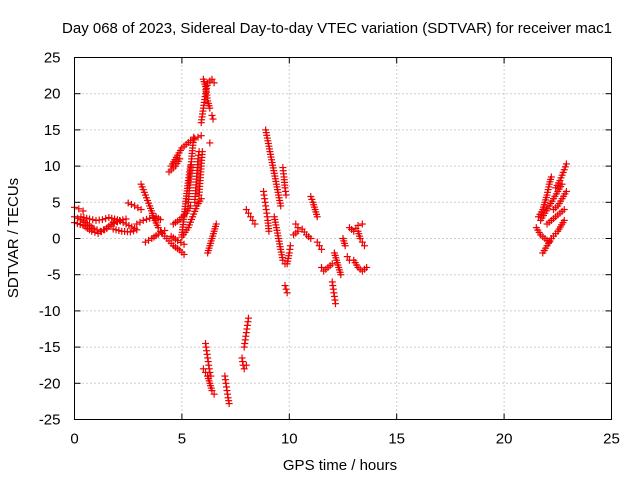  I want to click on y-tick-label: -5, so click(53, 275).